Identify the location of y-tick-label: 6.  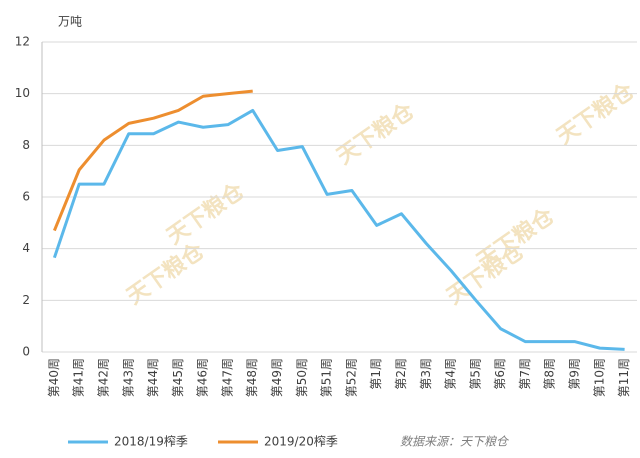
(26, 197).